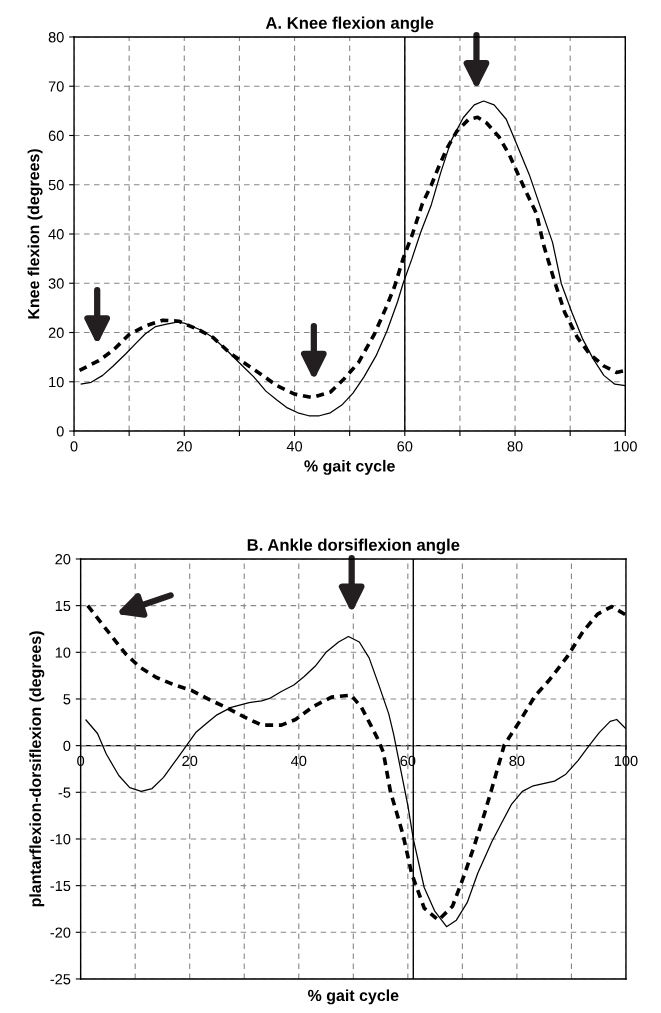  I want to click on y-tick-label: 70, so click(56, 86).